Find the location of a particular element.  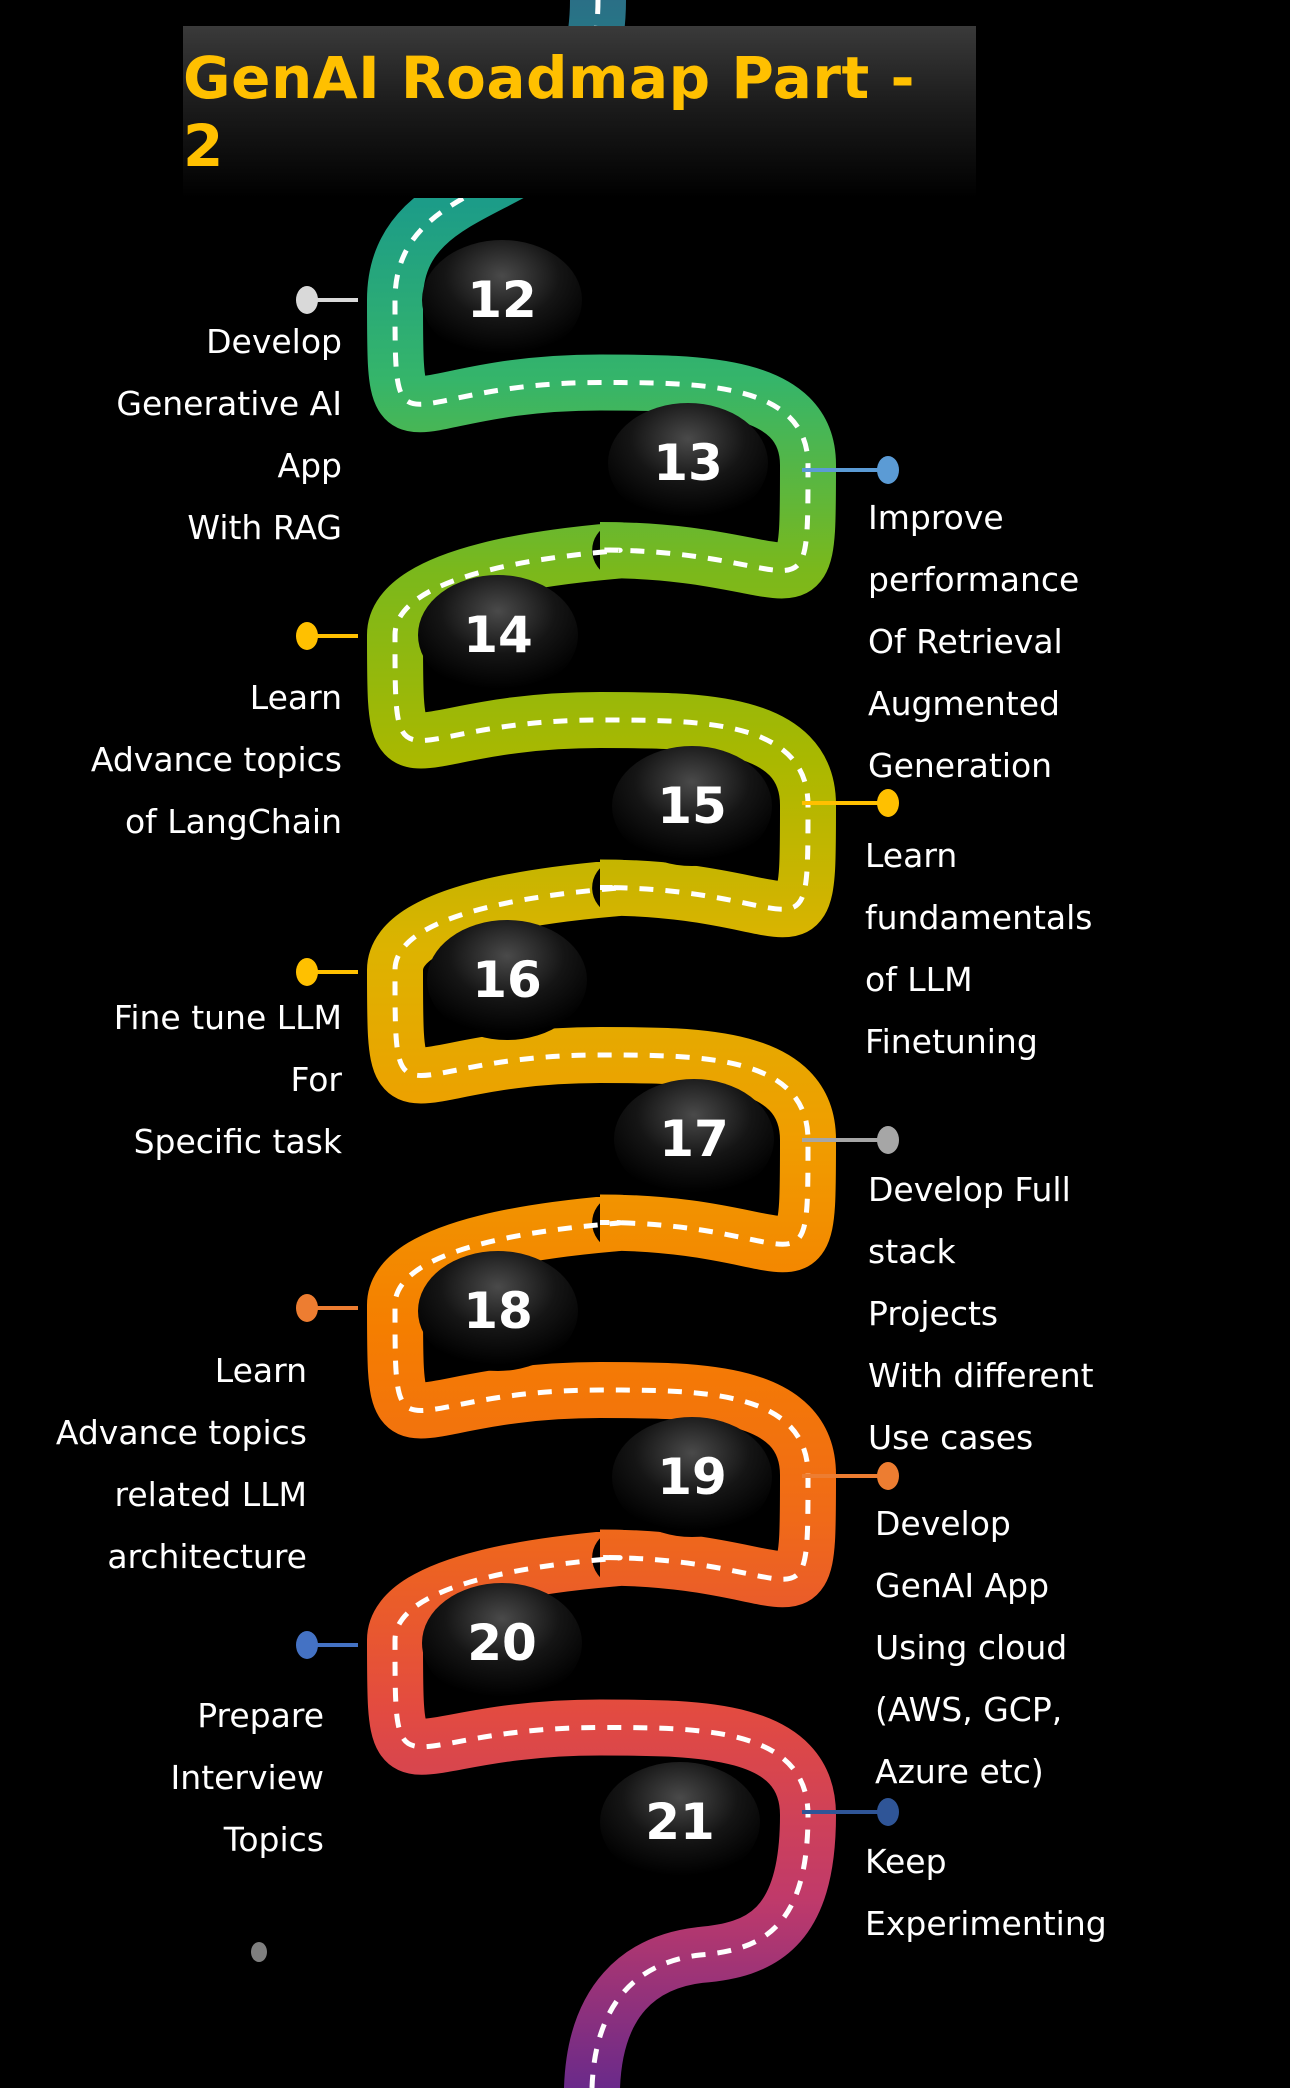

step-label-line: of LangChain is located at coordinates (233, 821).